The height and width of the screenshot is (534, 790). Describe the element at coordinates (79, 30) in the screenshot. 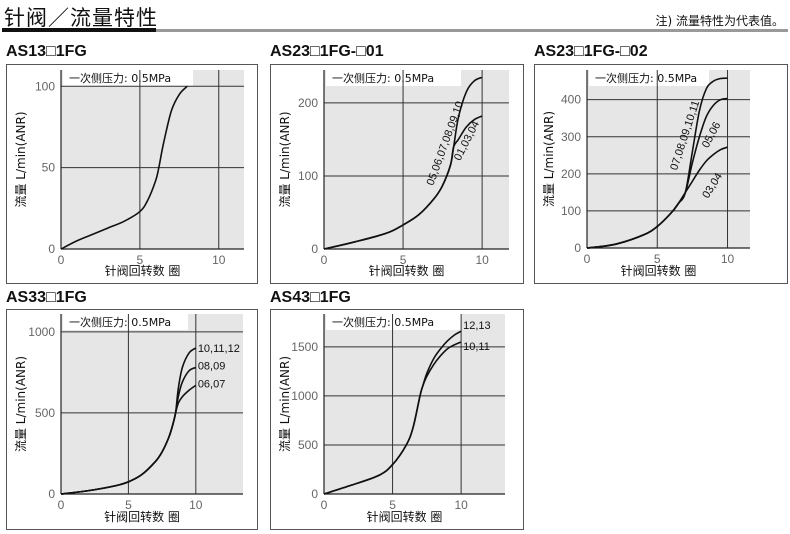

I see `title-underline` at that location.